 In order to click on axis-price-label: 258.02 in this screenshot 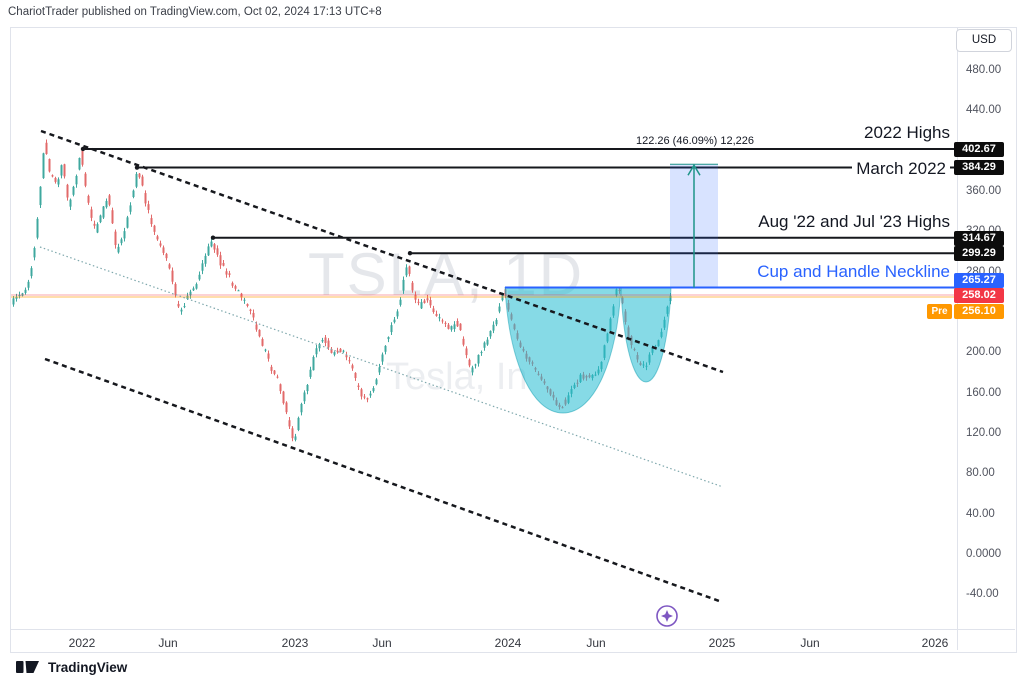, I will do `click(979, 295)`.